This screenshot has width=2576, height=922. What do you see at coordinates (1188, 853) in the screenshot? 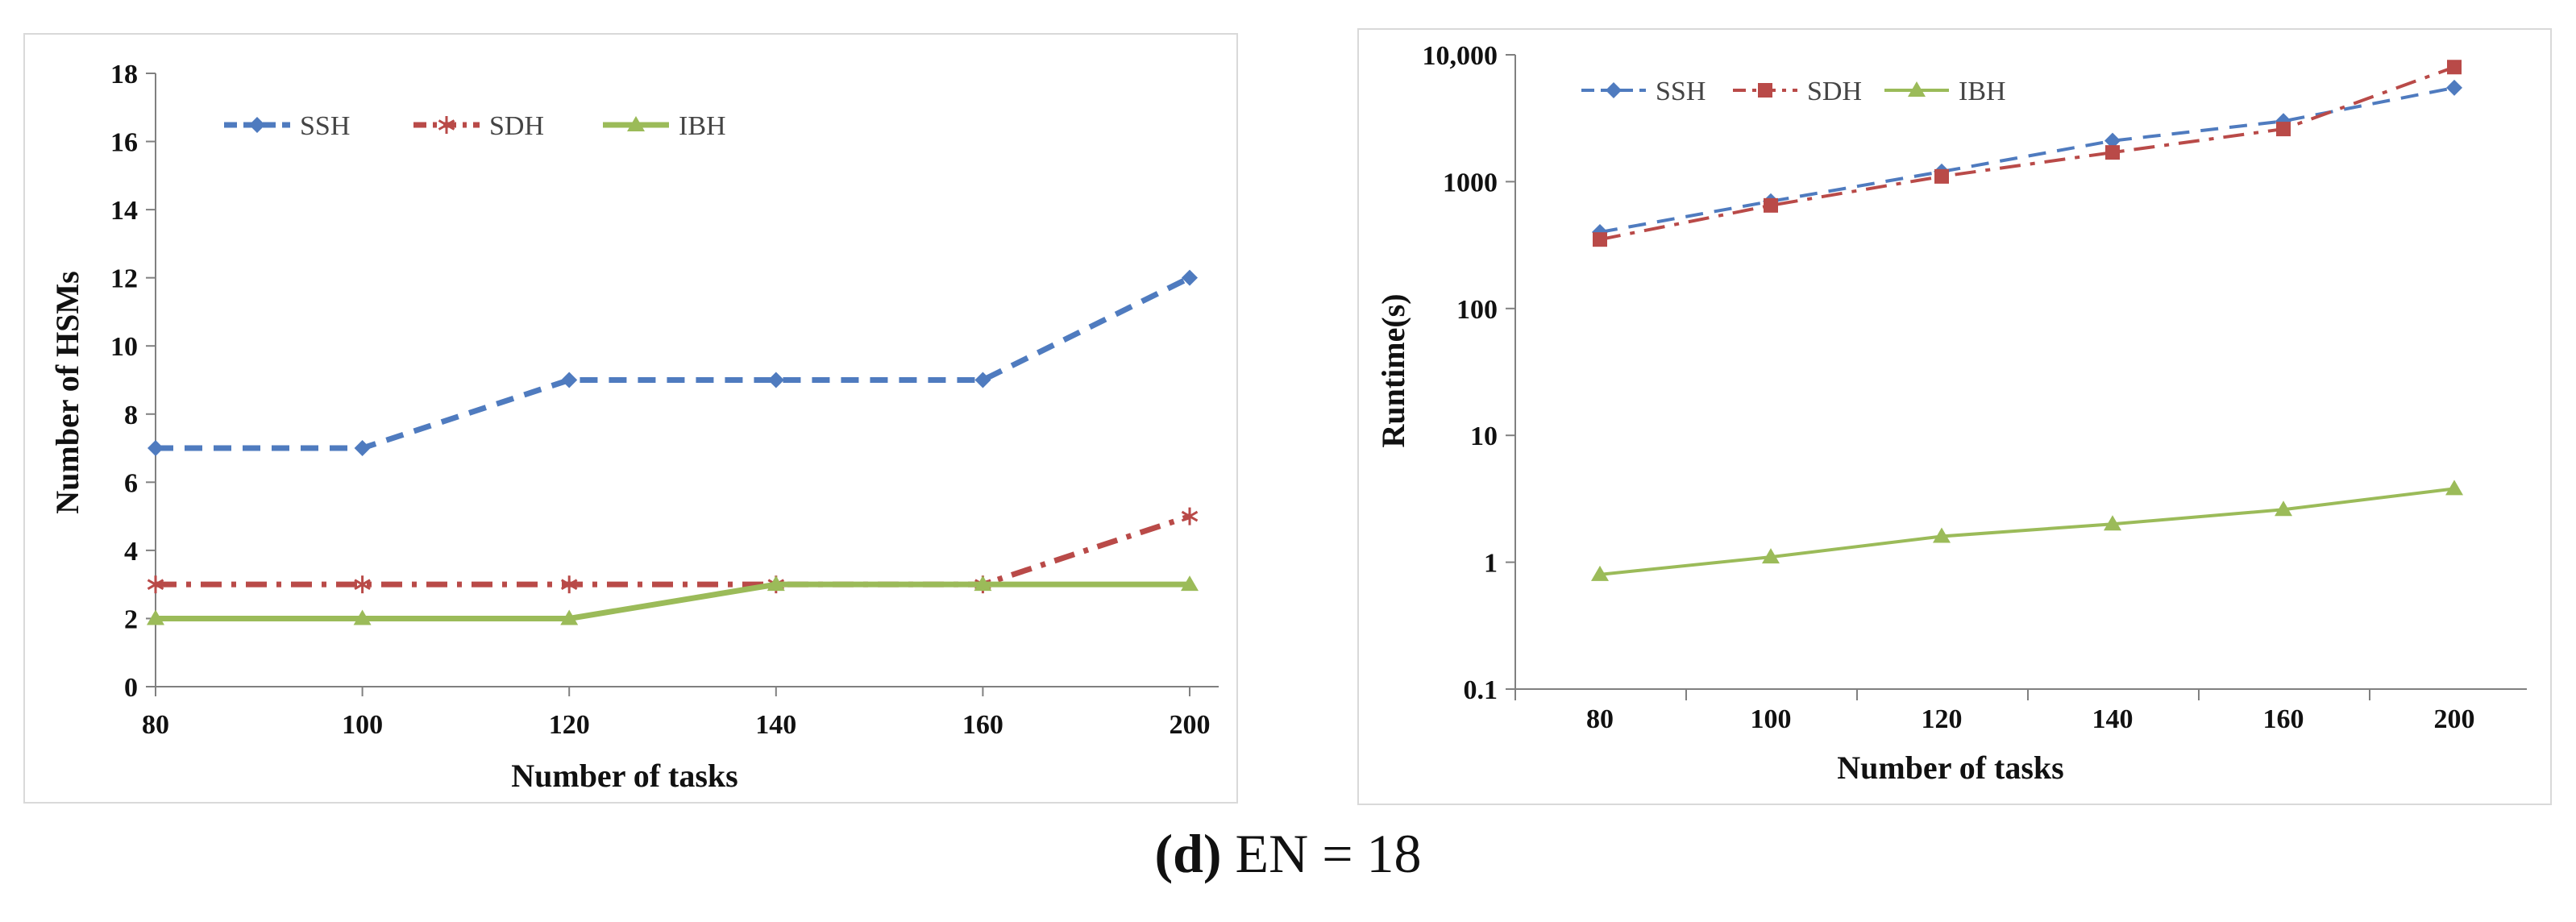
I see `caption-label: (d)` at bounding box center [1188, 853].